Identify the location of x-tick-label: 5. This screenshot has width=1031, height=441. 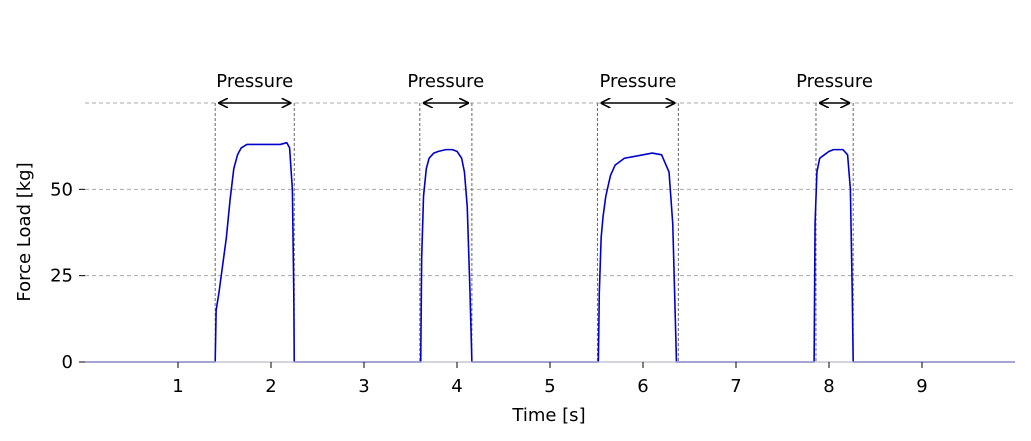
(549, 386).